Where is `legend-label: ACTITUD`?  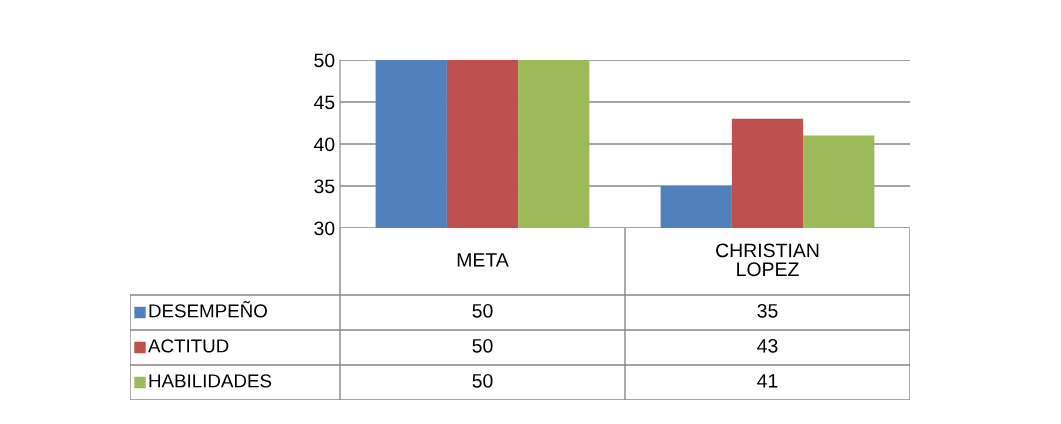
legend-label: ACTITUD is located at coordinates (188, 346).